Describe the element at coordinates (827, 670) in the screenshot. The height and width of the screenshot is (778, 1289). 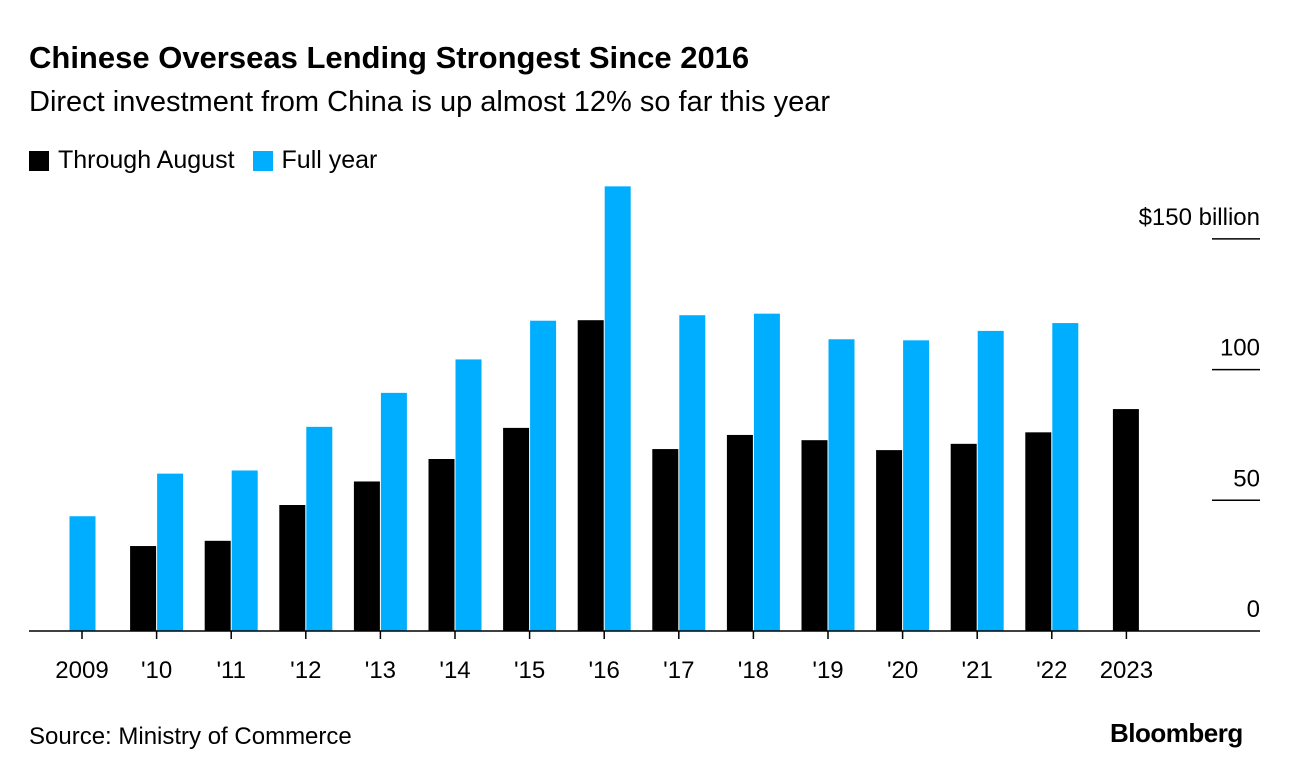
I see `x-tick-label-10: '19` at that location.